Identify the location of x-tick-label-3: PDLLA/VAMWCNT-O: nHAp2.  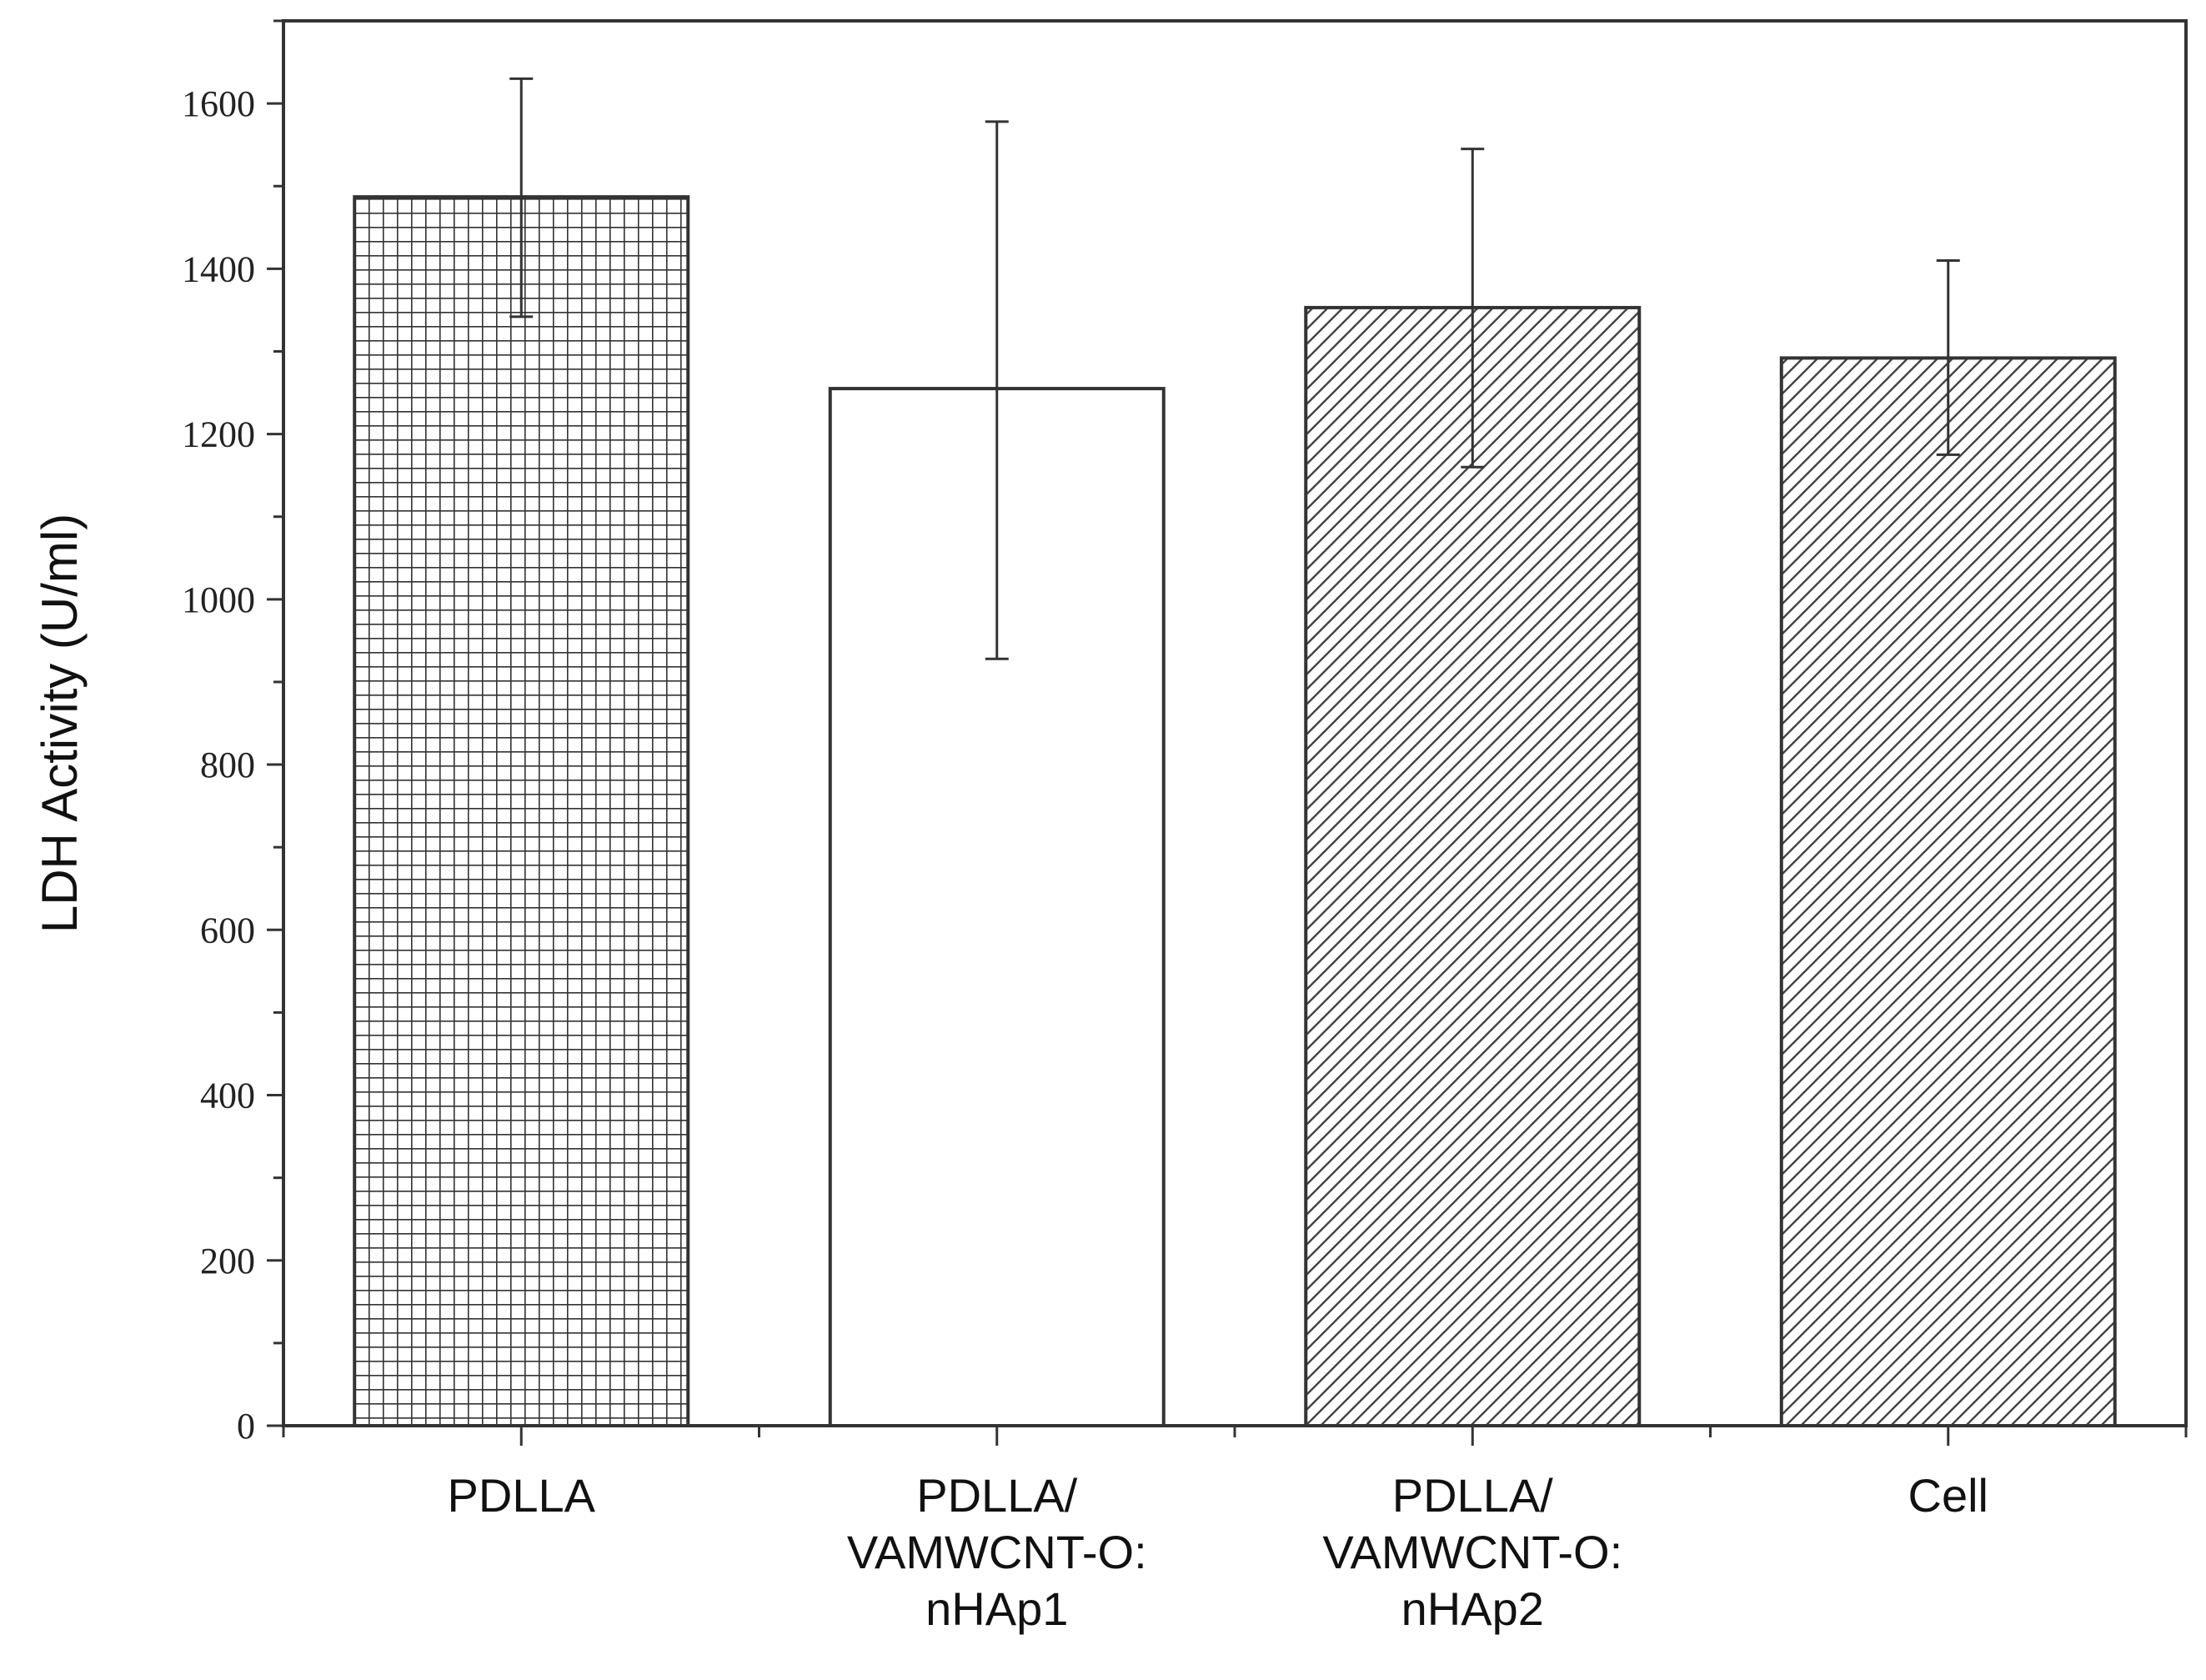
(1472, 1552).